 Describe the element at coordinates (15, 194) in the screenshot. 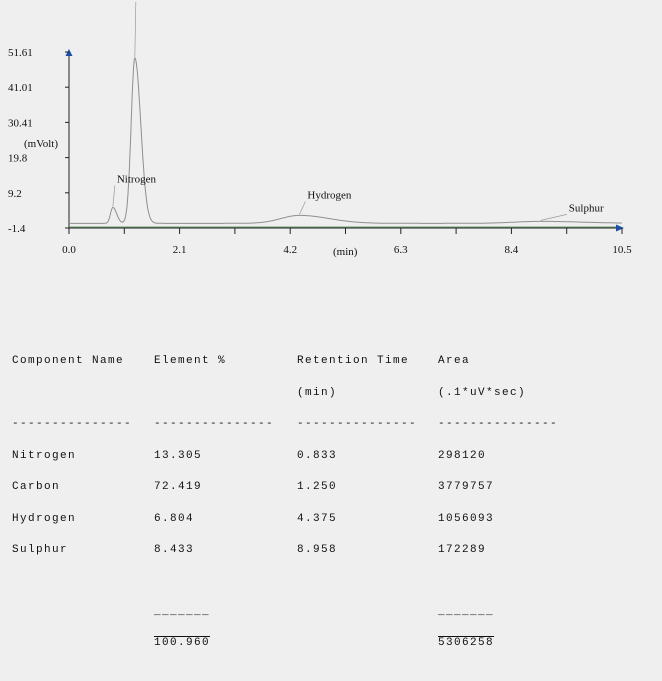

I see `y-tick-label: 9.2` at that location.